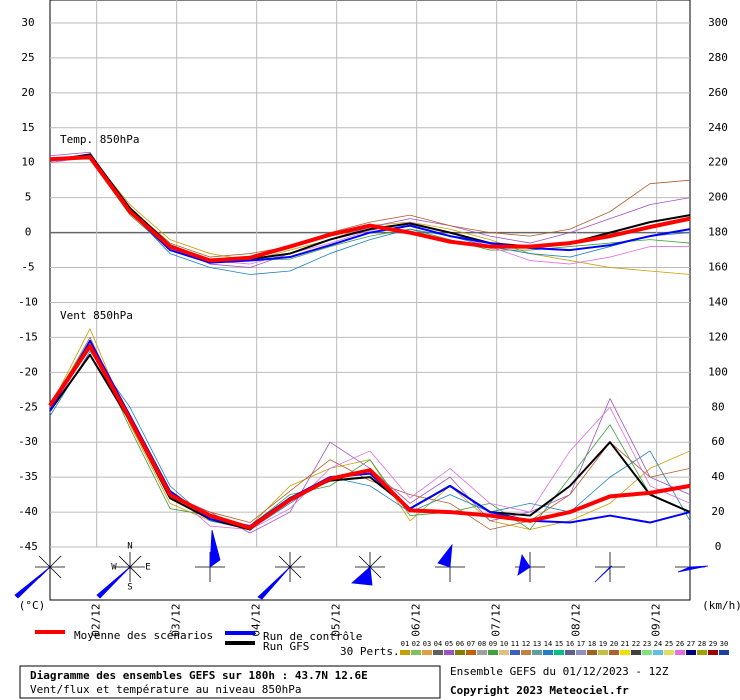 Image resolution: width=740 pixels, height=700 pixels. Describe the element at coordinates (27, 22) in the screenshot. I see `y-tick-label: 30` at that location.